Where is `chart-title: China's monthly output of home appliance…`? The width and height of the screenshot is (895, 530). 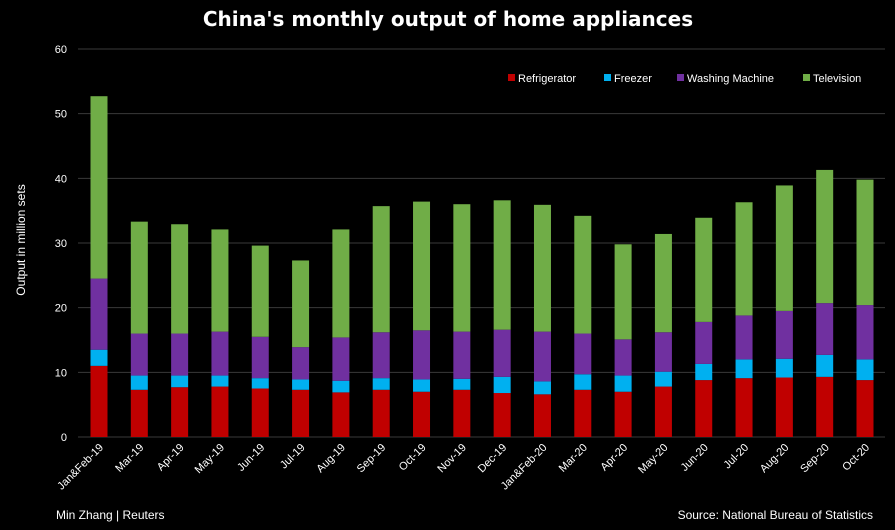 chart-title: China's monthly output of home appliance… is located at coordinates (448, 19).